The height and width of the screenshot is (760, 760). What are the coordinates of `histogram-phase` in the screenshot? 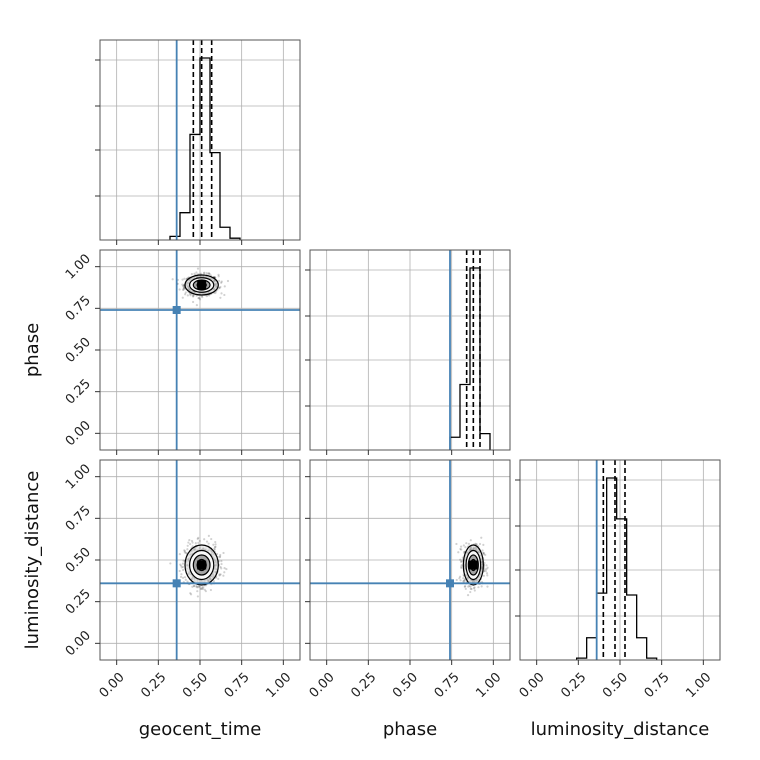 It's located at (470, 358).